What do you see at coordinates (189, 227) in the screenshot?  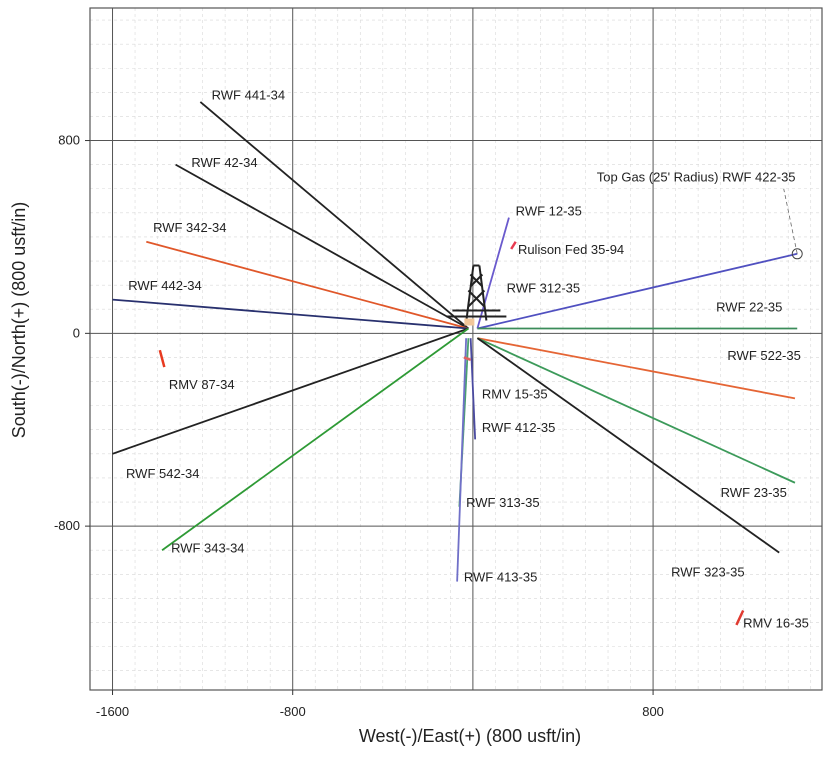 I see `well-label-rwf-342-34: RWF 342-34` at bounding box center [189, 227].